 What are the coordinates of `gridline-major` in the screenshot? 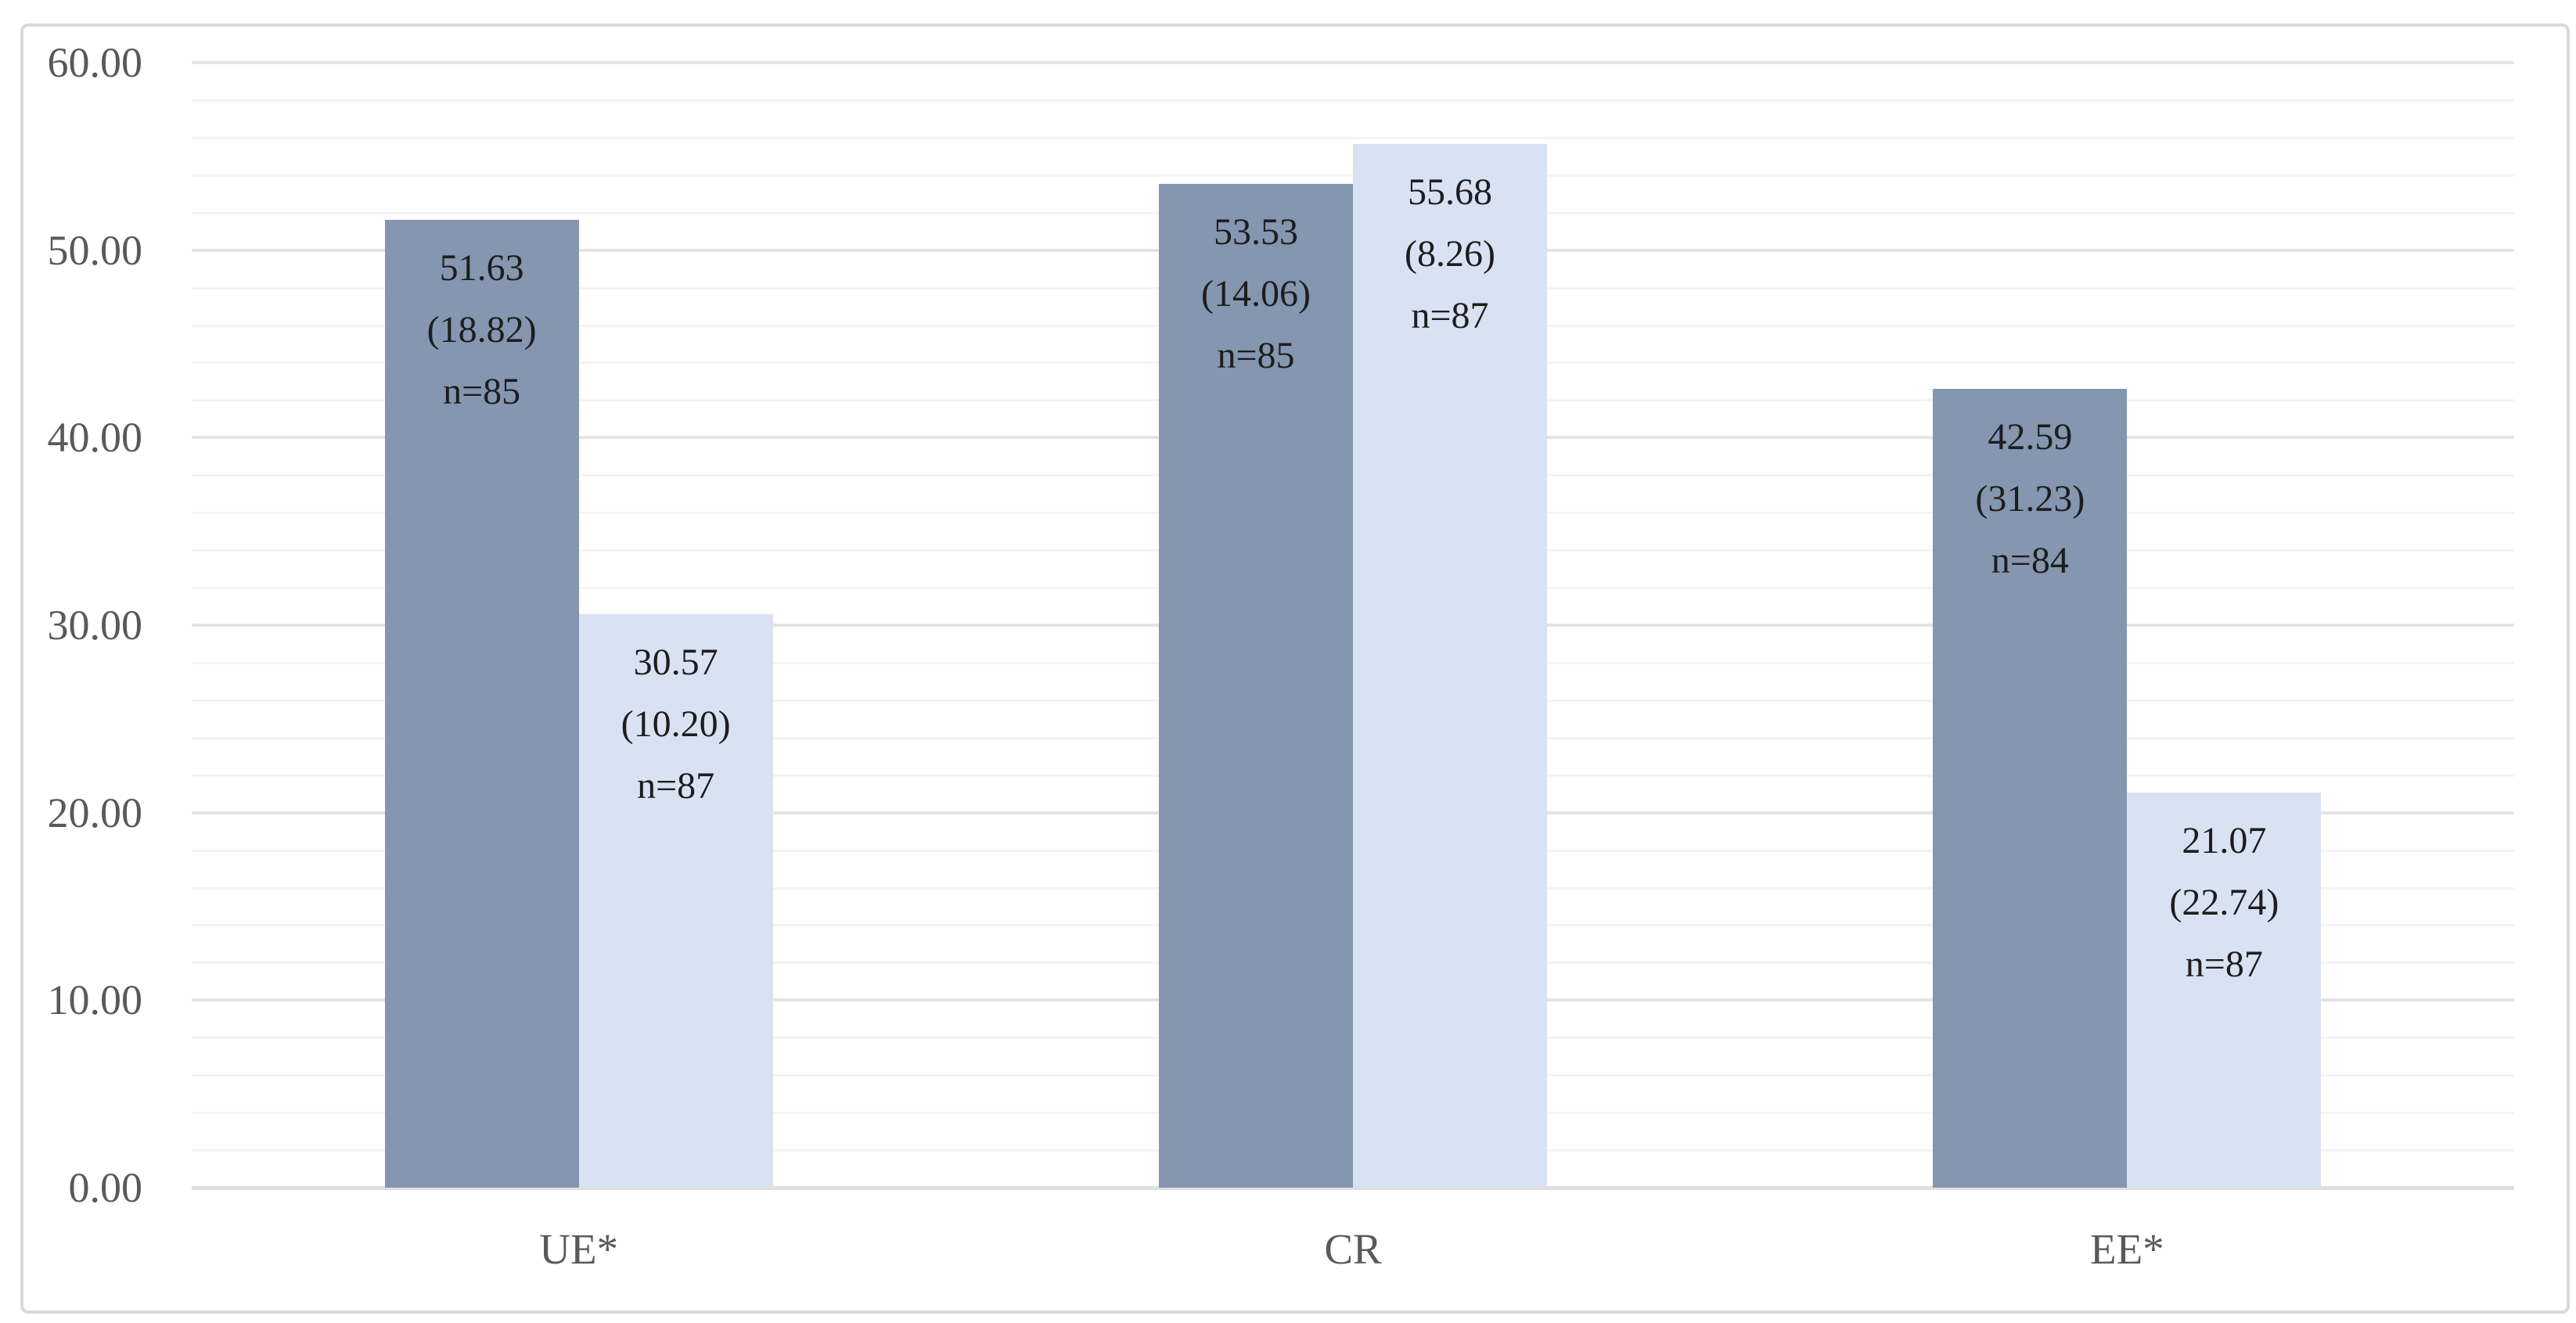 It's located at (1353, 63).